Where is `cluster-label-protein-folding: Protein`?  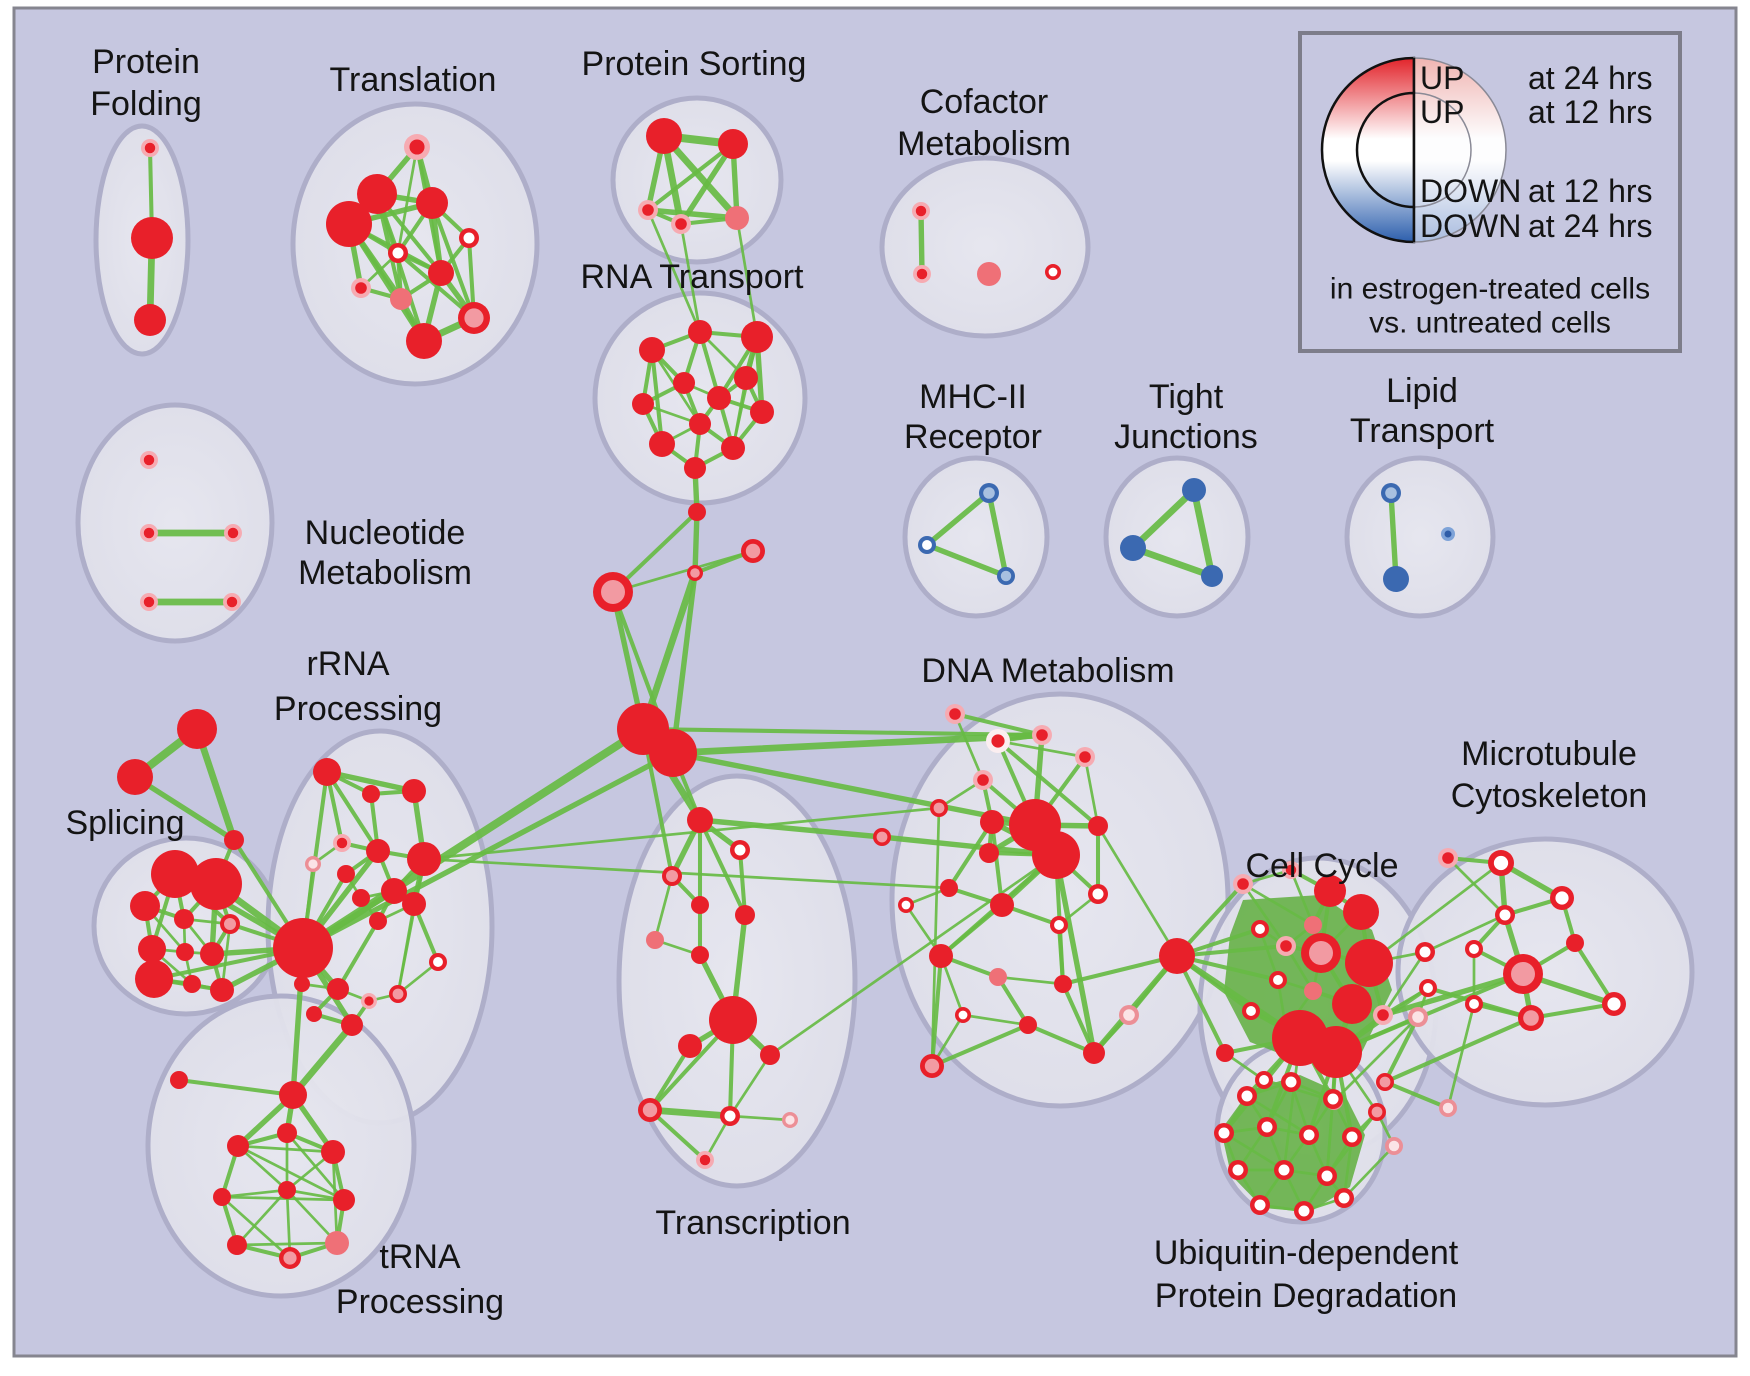
cluster-label-protein-folding: Protein is located at coordinates (146, 62).